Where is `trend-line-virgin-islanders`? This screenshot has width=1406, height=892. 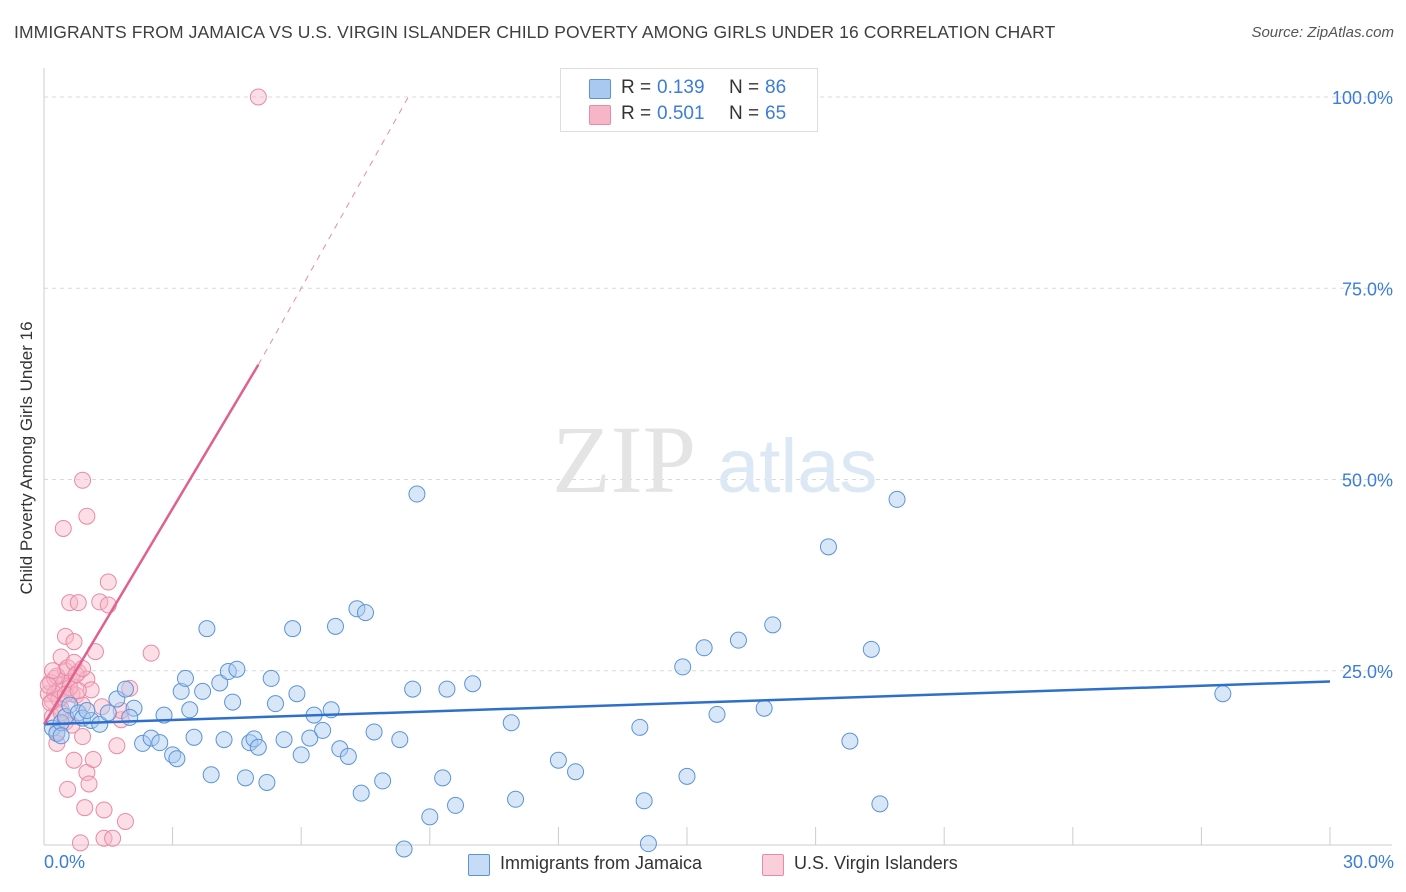
trend-line-virgin-islanders is located at coordinates (151, 544).